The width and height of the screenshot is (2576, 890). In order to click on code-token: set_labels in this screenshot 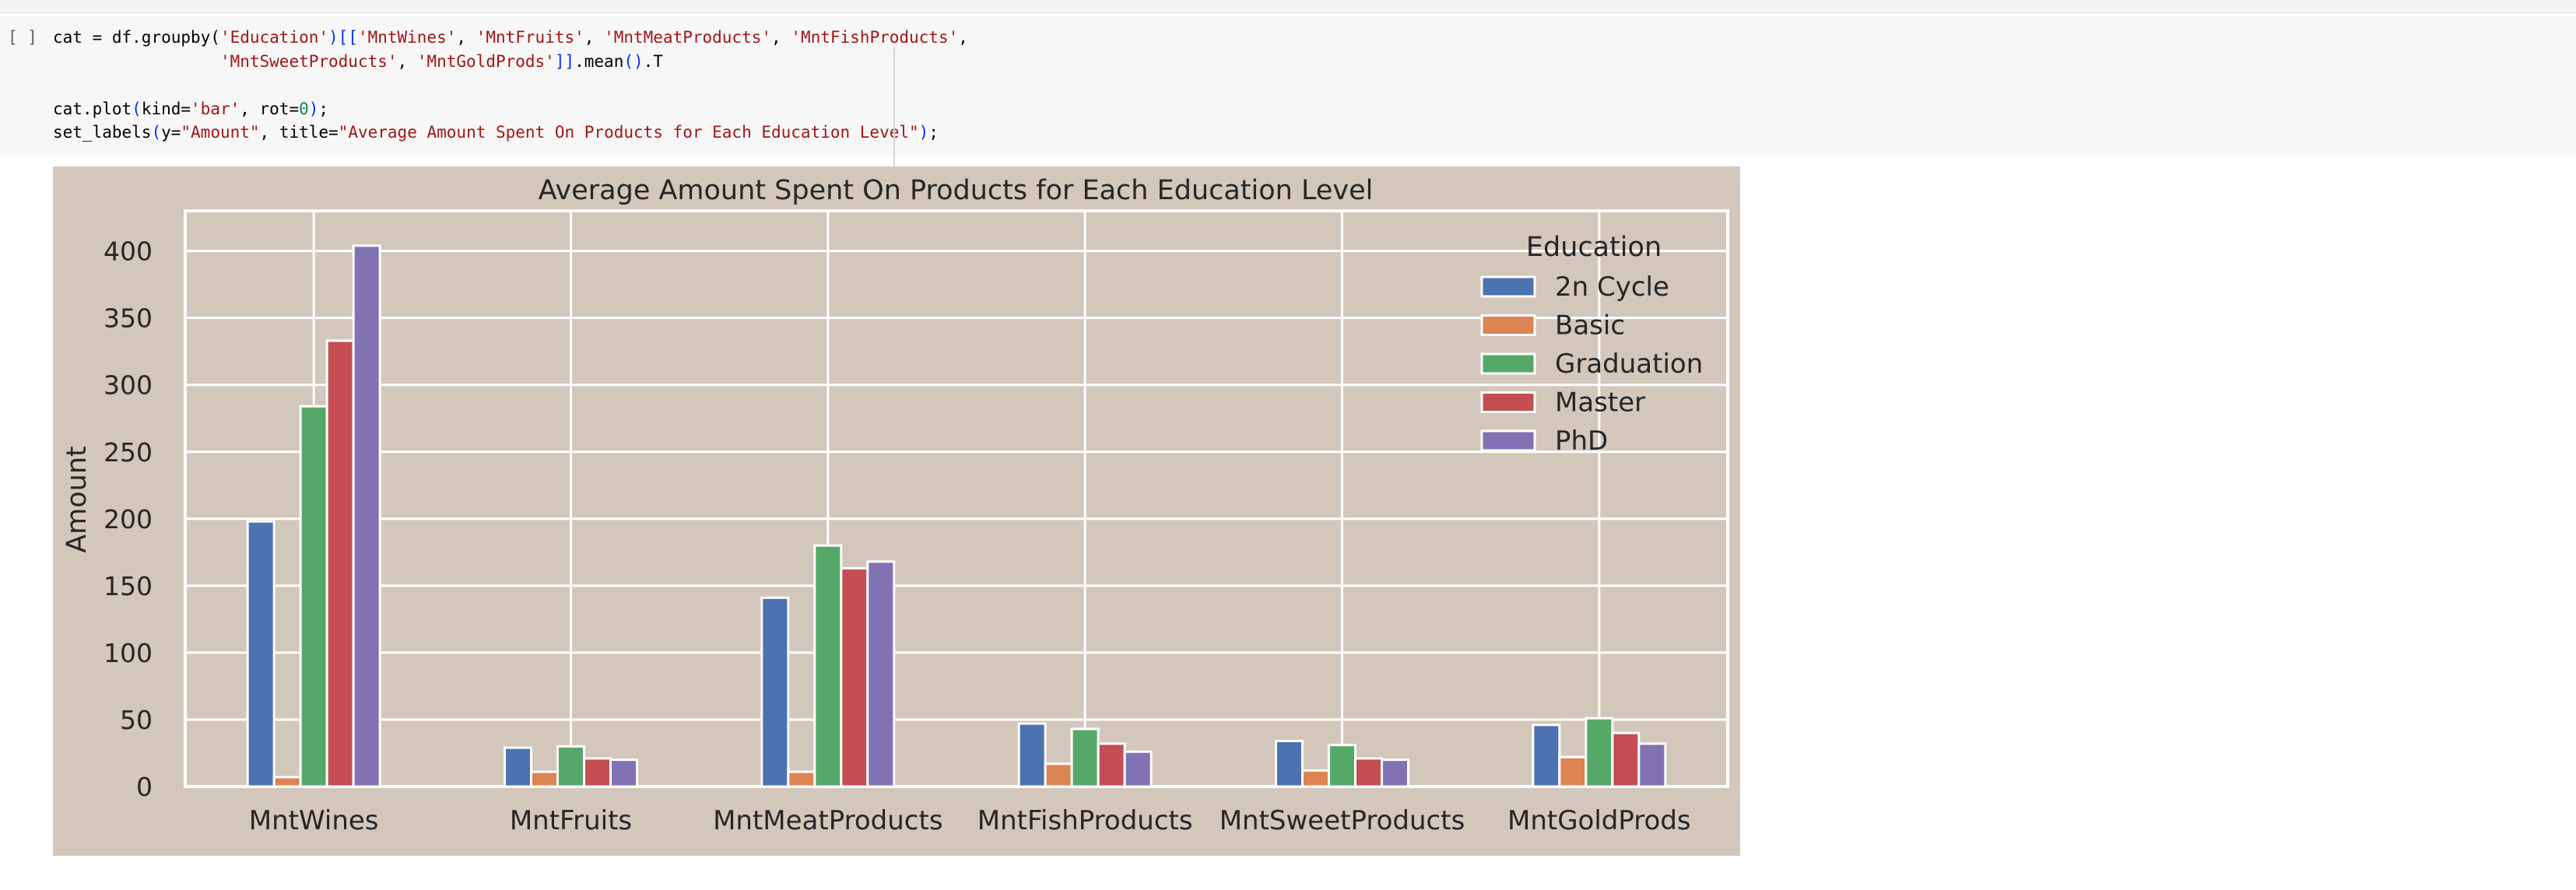, I will do `click(103, 133)`.